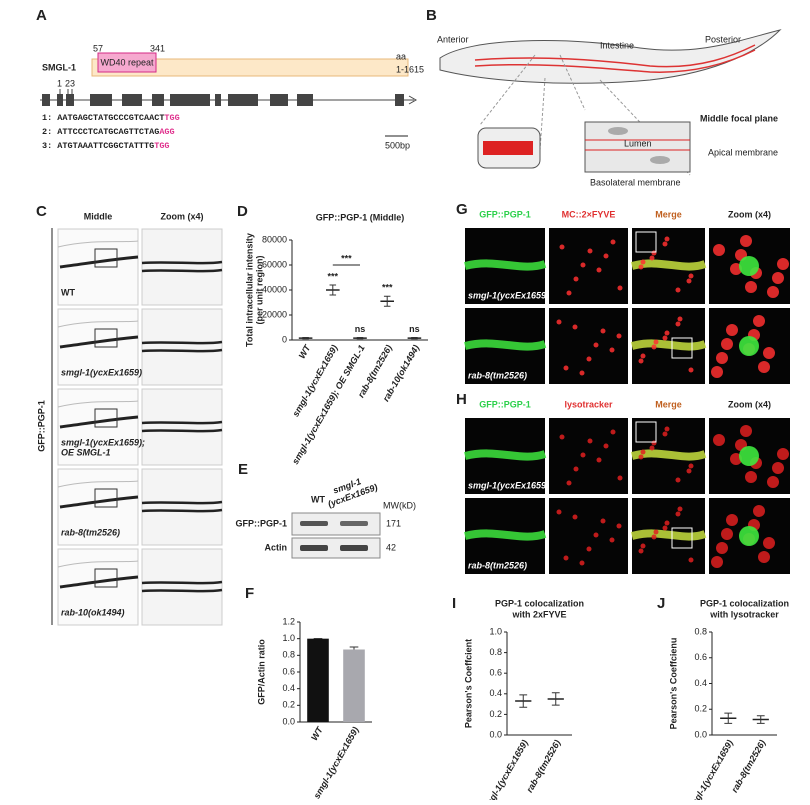 The width and height of the screenshot is (810, 805). What do you see at coordinates (166, 132) in the screenshot?
I see `pam: AGG` at bounding box center [166, 132].